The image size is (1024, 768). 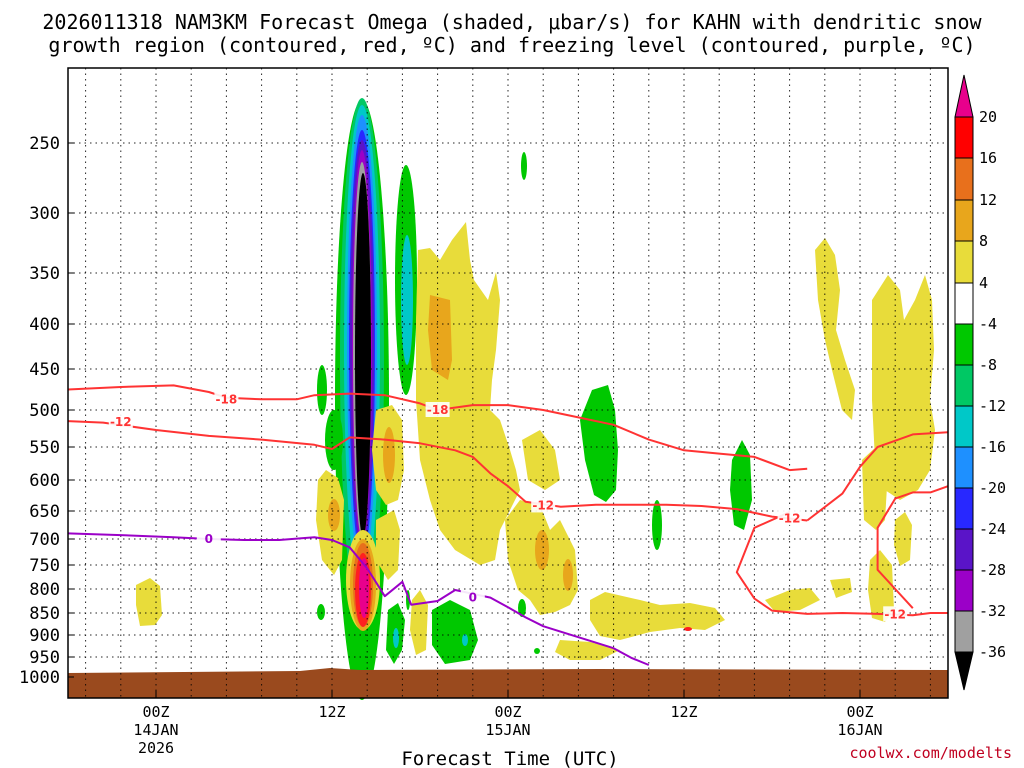 What do you see at coordinates (44, 566) in the screenshot?
I see `y-tick-label-750: 750` at bounding box center [44, 566].